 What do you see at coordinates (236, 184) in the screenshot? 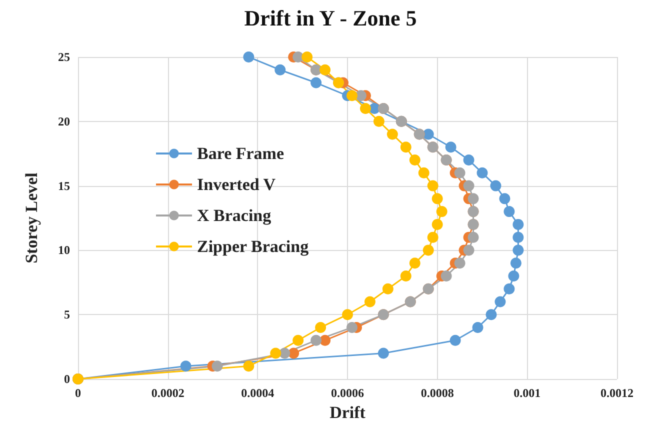
I see `legend-label: Inverted V` at bounding box center [236, 184].